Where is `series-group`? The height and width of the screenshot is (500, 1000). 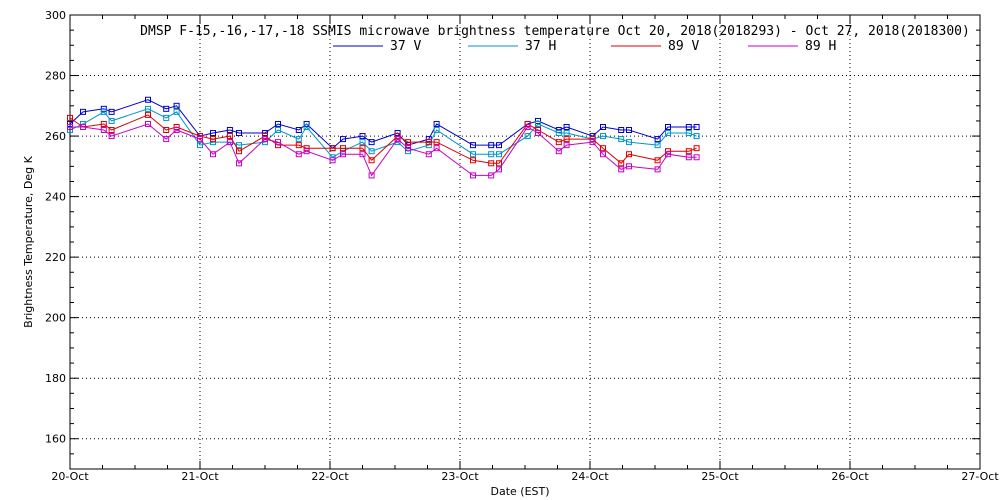
series-group is located at coordinates (383, 137).